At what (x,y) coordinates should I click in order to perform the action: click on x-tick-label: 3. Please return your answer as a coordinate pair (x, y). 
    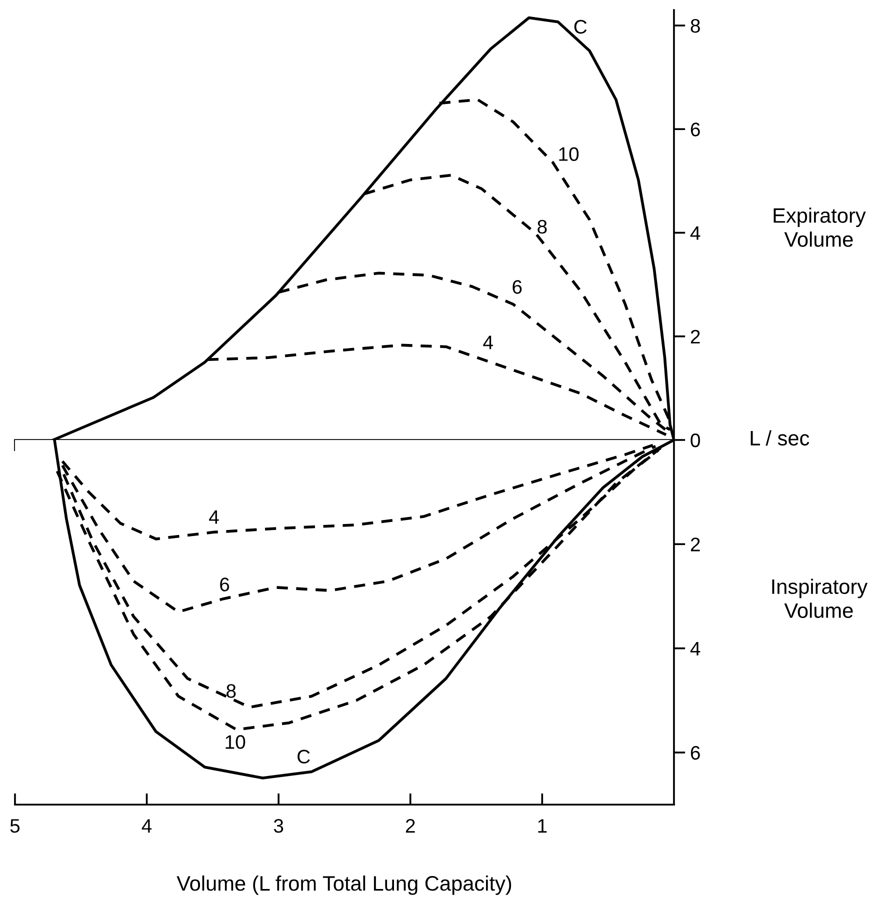
    Looking at the image, I should click on (279, 826).